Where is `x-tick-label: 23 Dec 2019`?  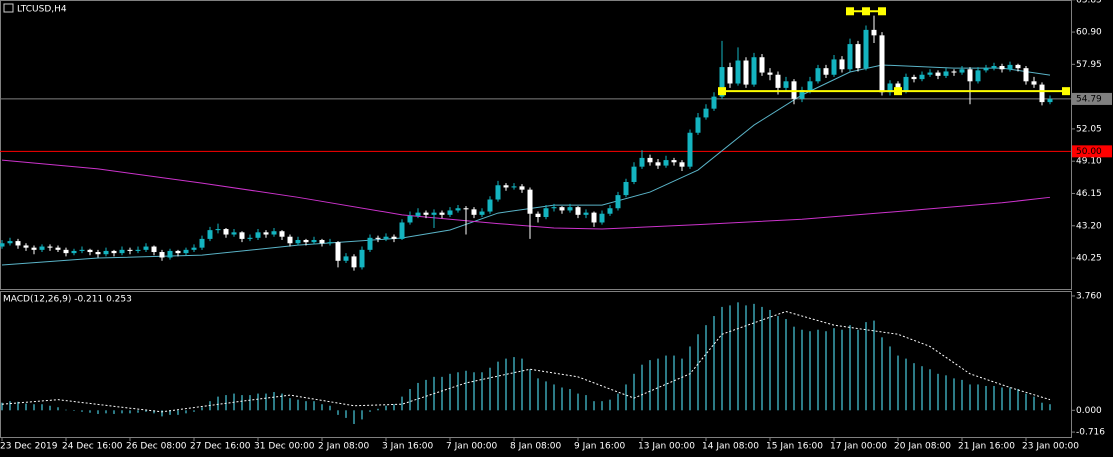 x-tick-label: 23 Dec 2019 is located at coordinates (29, 447).